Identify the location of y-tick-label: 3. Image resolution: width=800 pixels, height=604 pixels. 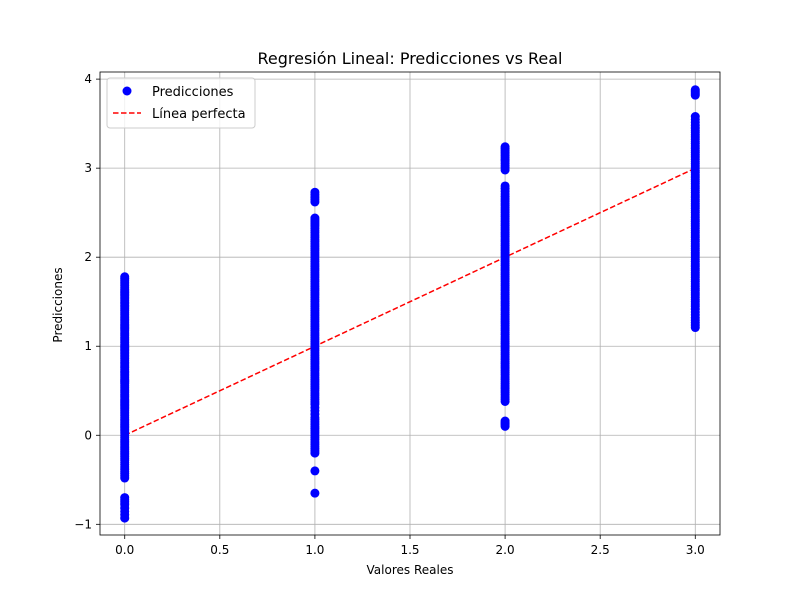
(88, 168).